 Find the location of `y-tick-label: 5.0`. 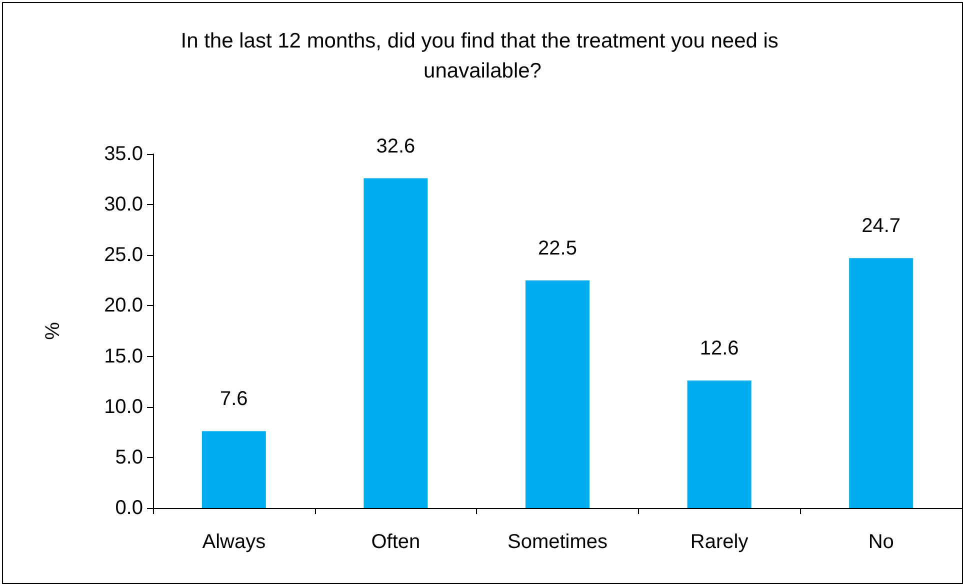

y-tick-label: 5.0 is located at coordinates (129, 457).